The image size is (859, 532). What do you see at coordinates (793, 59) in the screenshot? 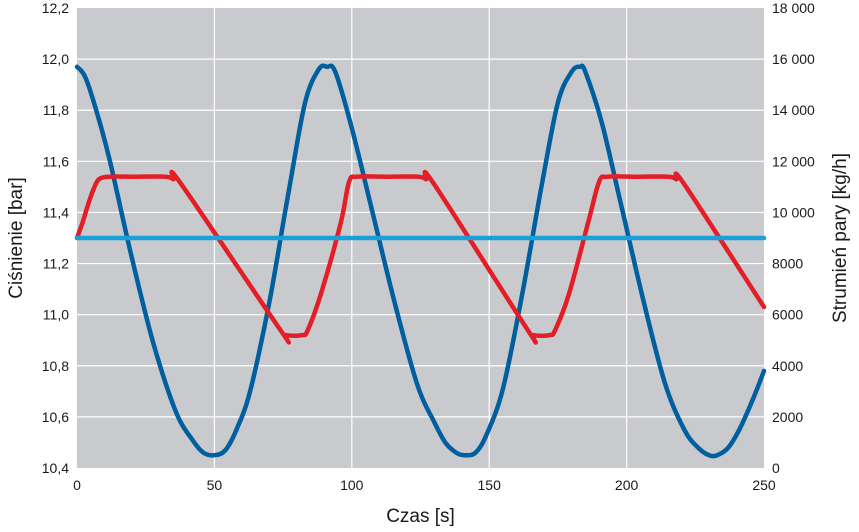
I see `y2-tick-label: 16 000` at bounding box center [793, 59].